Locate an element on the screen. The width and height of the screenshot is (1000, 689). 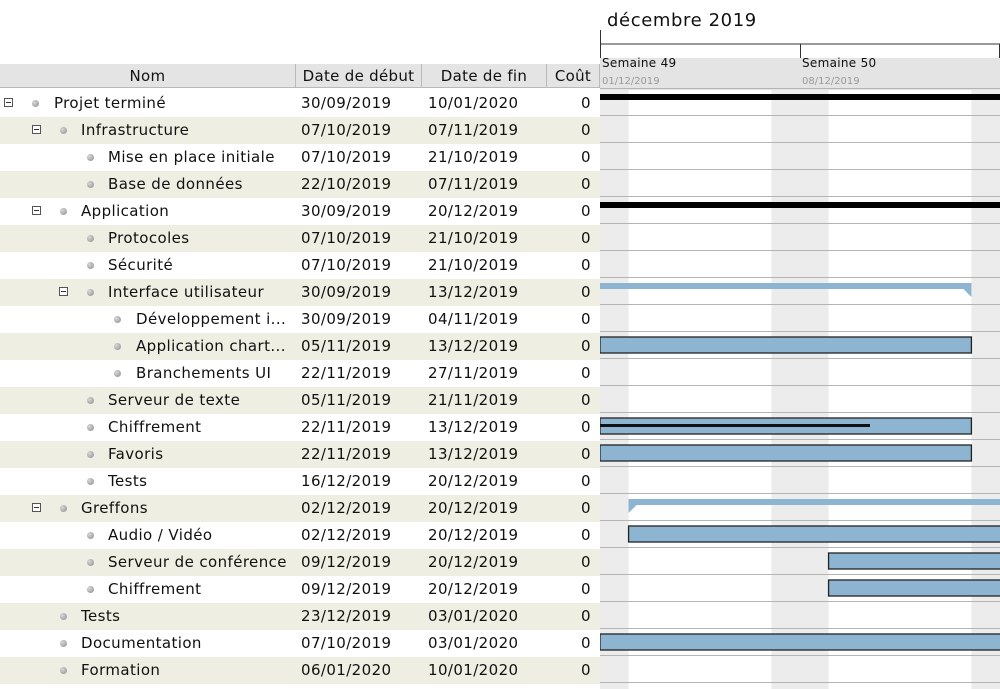
group-bar-end-cap is located at coordinates (967, 290).